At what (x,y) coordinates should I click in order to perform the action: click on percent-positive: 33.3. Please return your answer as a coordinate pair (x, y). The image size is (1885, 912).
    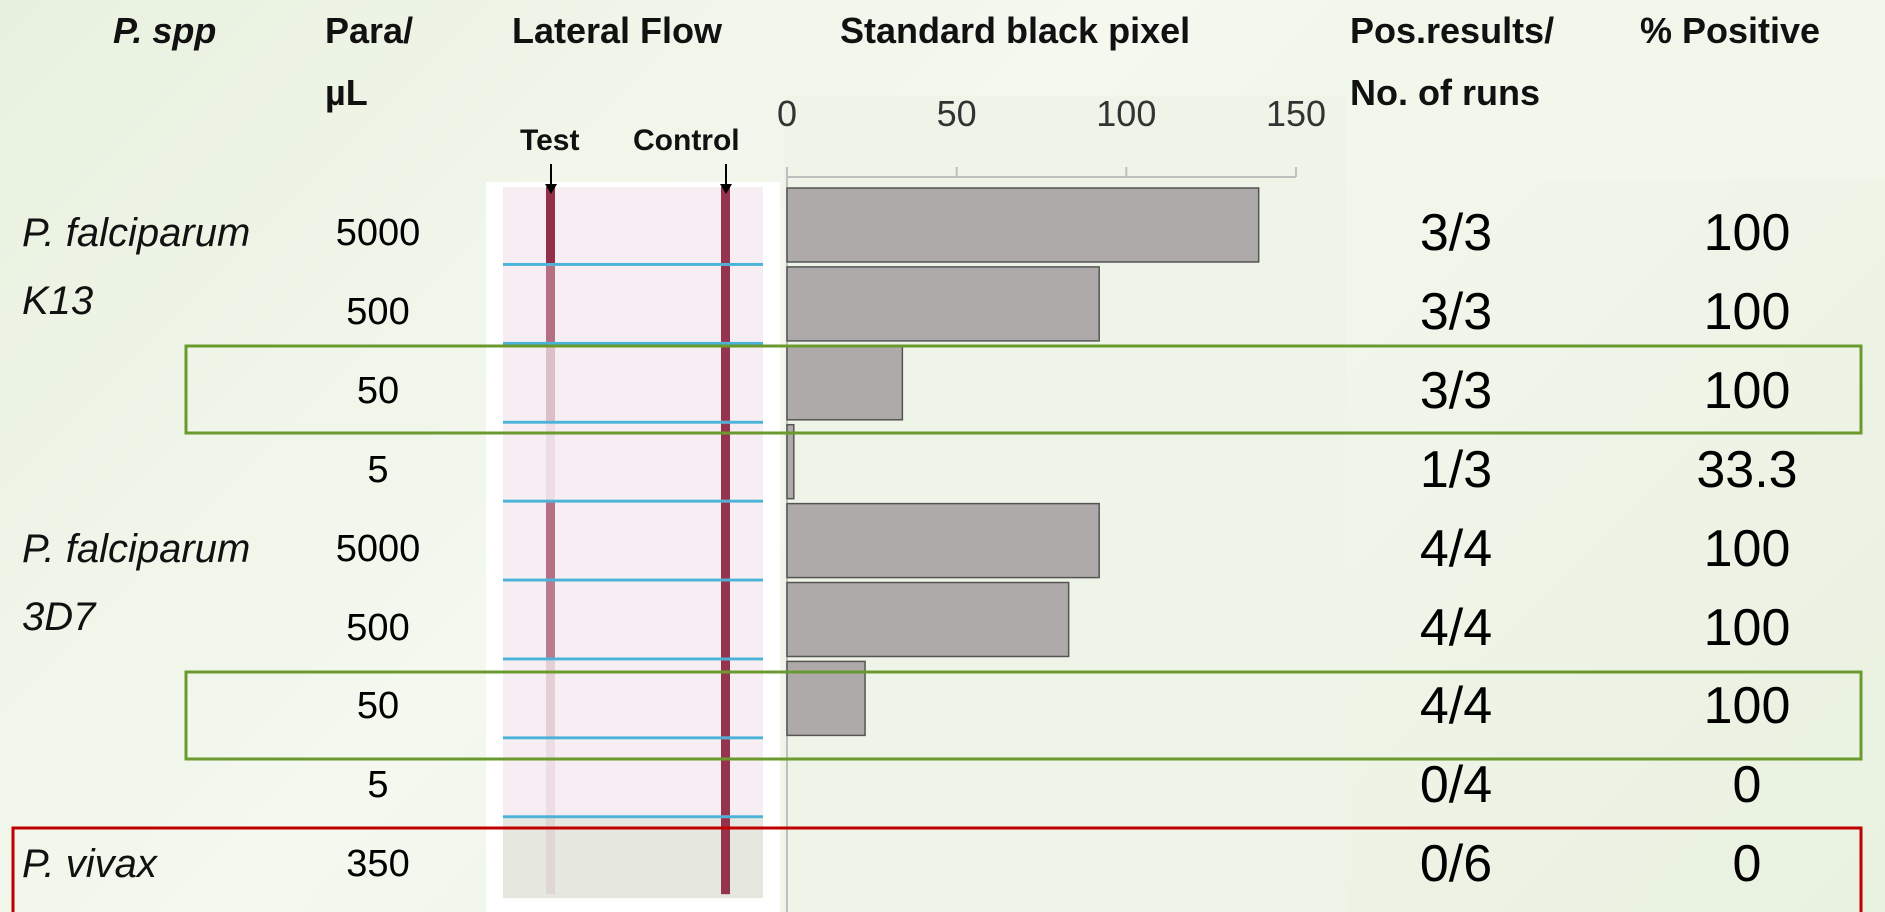
    Looking at the image, I should click on (1747, 469).